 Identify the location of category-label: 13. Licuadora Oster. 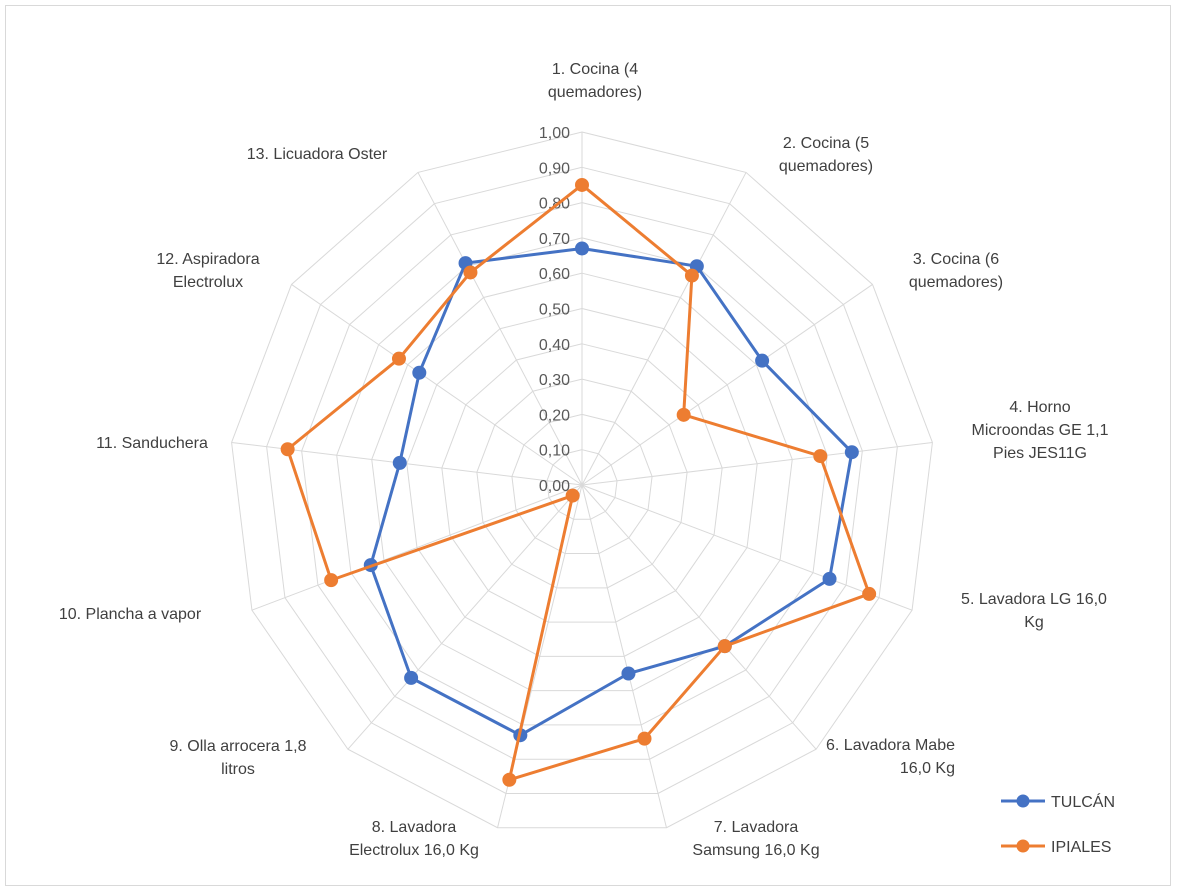
(317, 154).